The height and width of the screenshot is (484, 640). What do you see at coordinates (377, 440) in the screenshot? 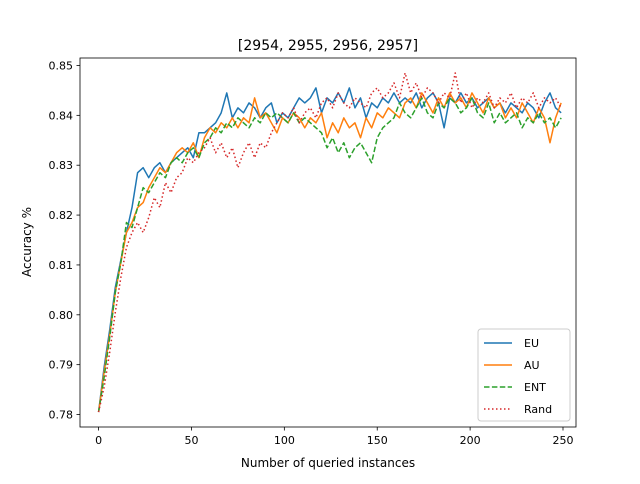
I see `x-tick-label: 150` at bounding box center [377, 440].